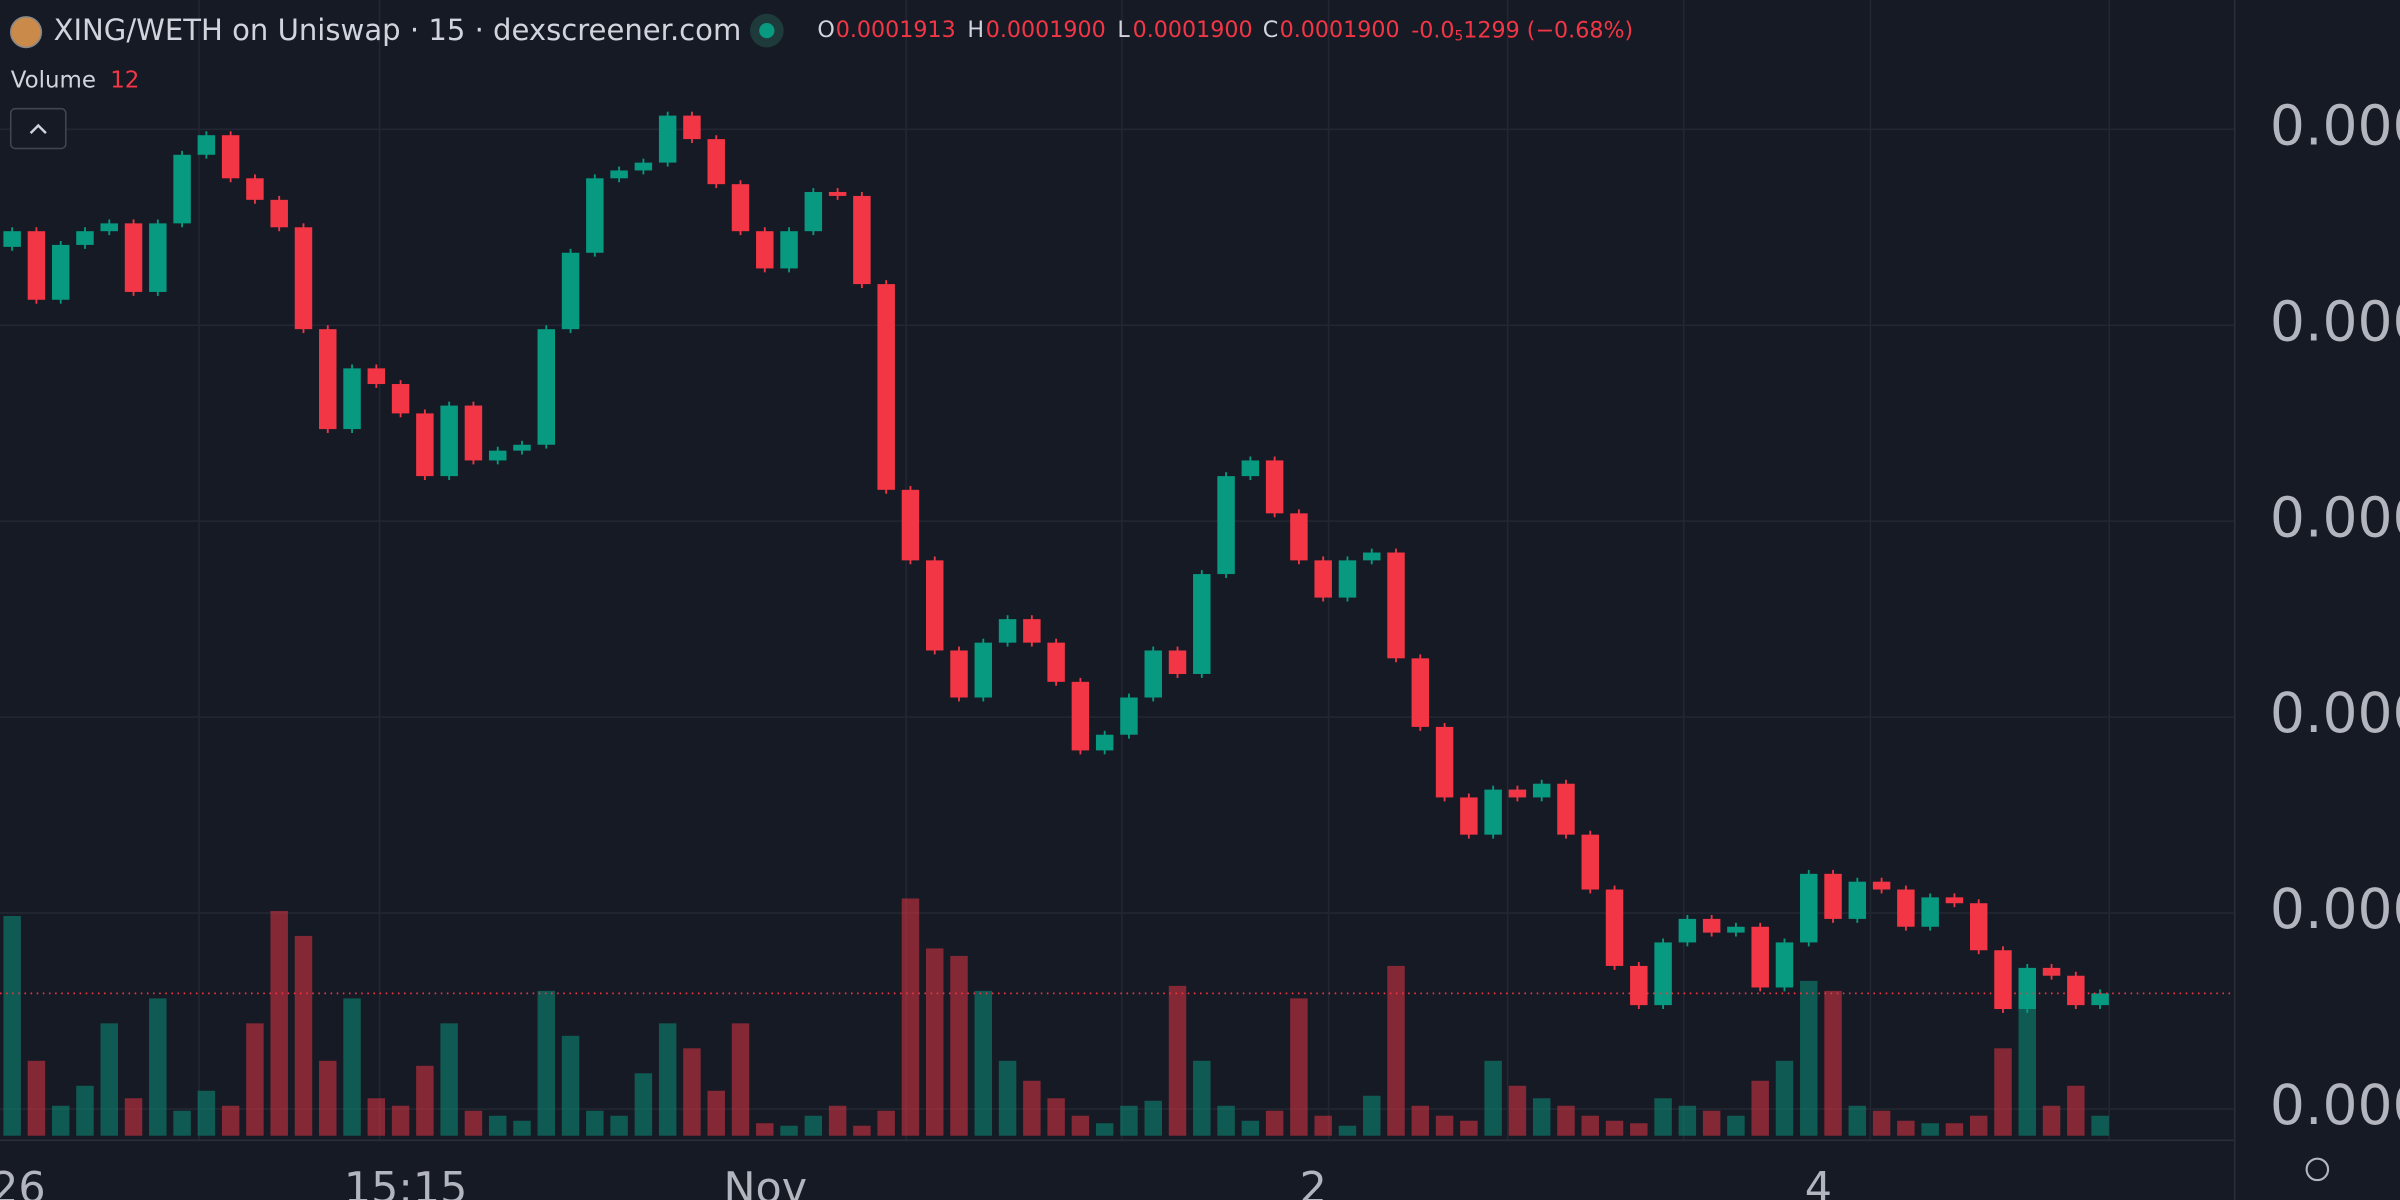 The image size is (2400, 1200). Describe the element at coordinates (765, 1181) in the screenshot. I see `x-tick-label: Nov` at that location.